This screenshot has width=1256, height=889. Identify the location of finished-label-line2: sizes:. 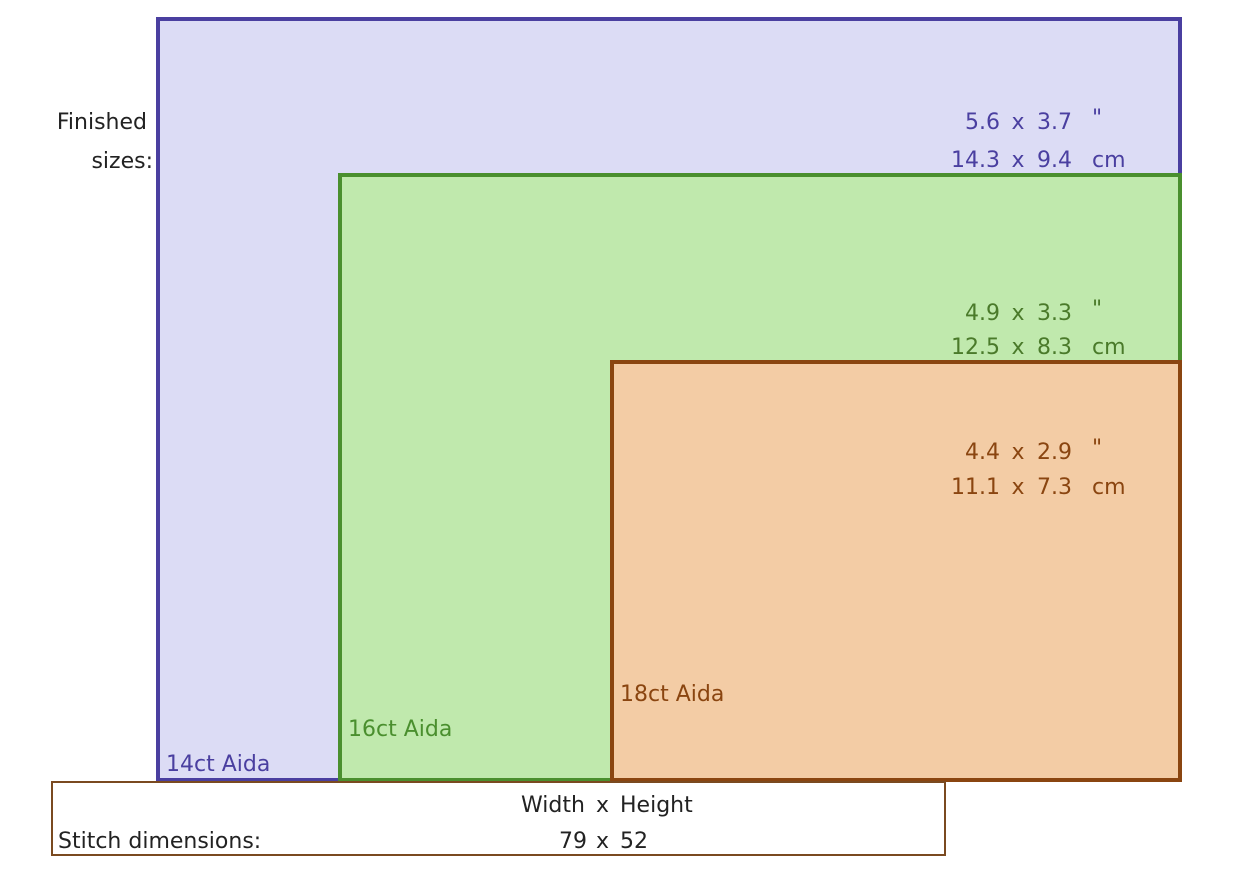
(122, 161).